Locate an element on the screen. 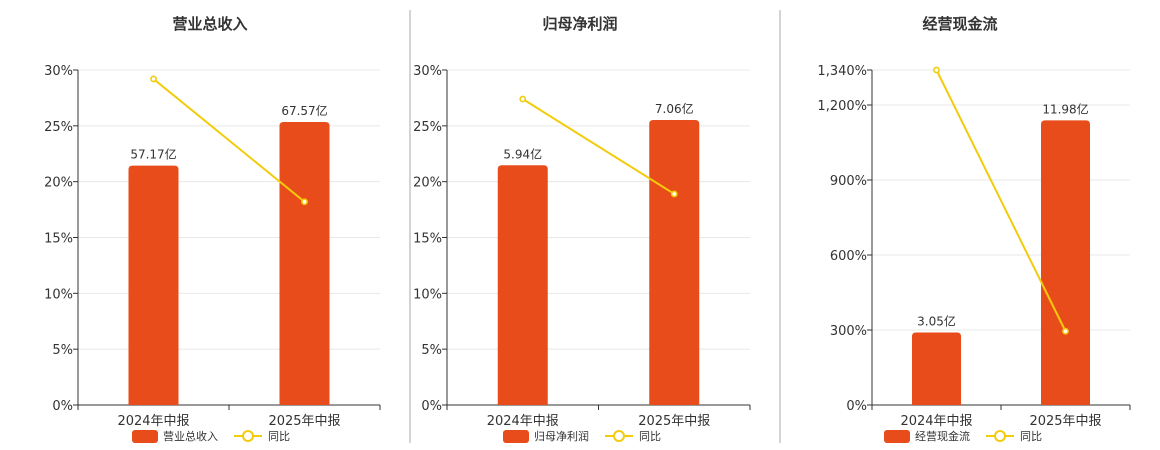 This screenshot has width=1160, height=450. chart-title: 经营现金流 is located at coordinates (959, 24).